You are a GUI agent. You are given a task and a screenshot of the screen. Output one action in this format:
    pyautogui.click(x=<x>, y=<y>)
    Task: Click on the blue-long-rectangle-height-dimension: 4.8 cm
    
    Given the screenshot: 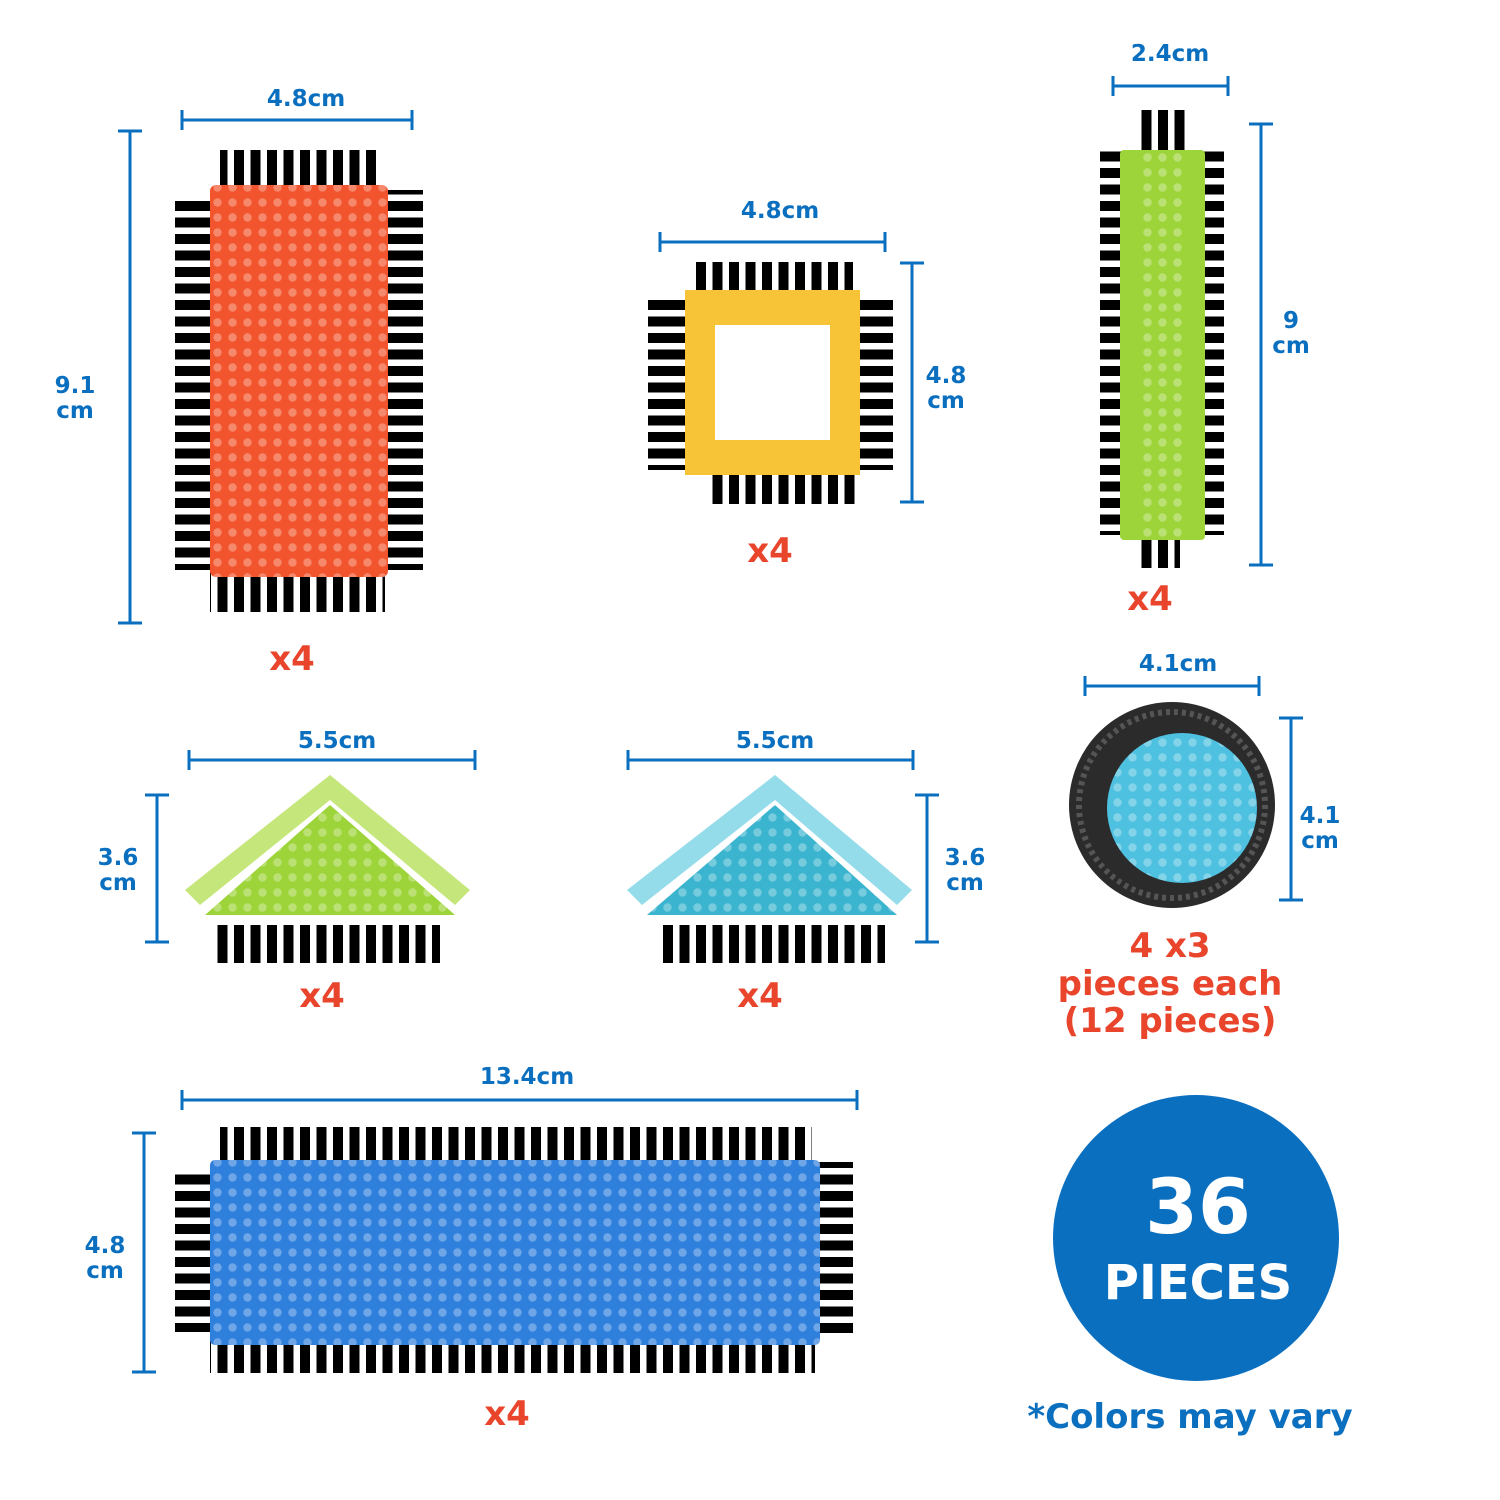 What is the action you would take?
    pyautogui.click(x=120, y=1252)
    